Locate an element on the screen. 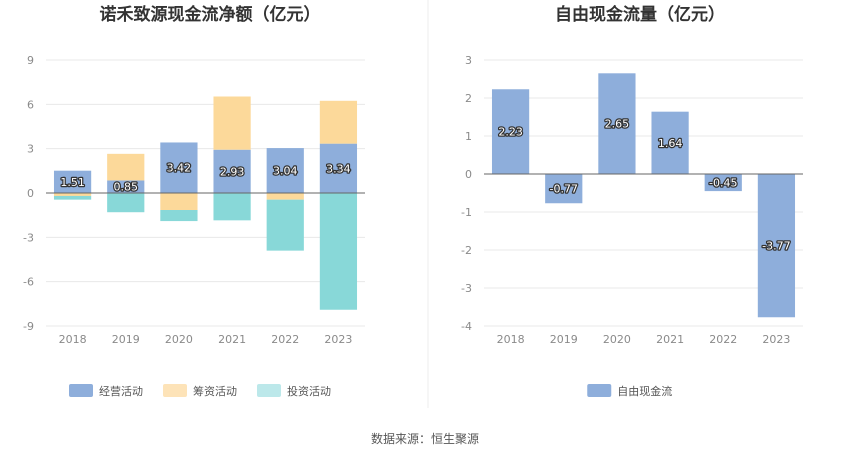 This screenshot has width=850, height=458. data-label: -0.45 is located at coordinates (723, 183).